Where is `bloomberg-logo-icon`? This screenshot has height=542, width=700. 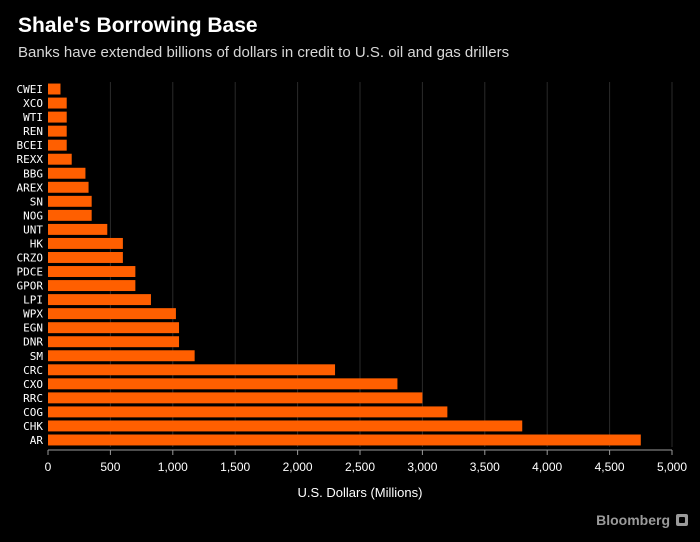 bloomberg-logo-icon is located at coordinates (682, 520).